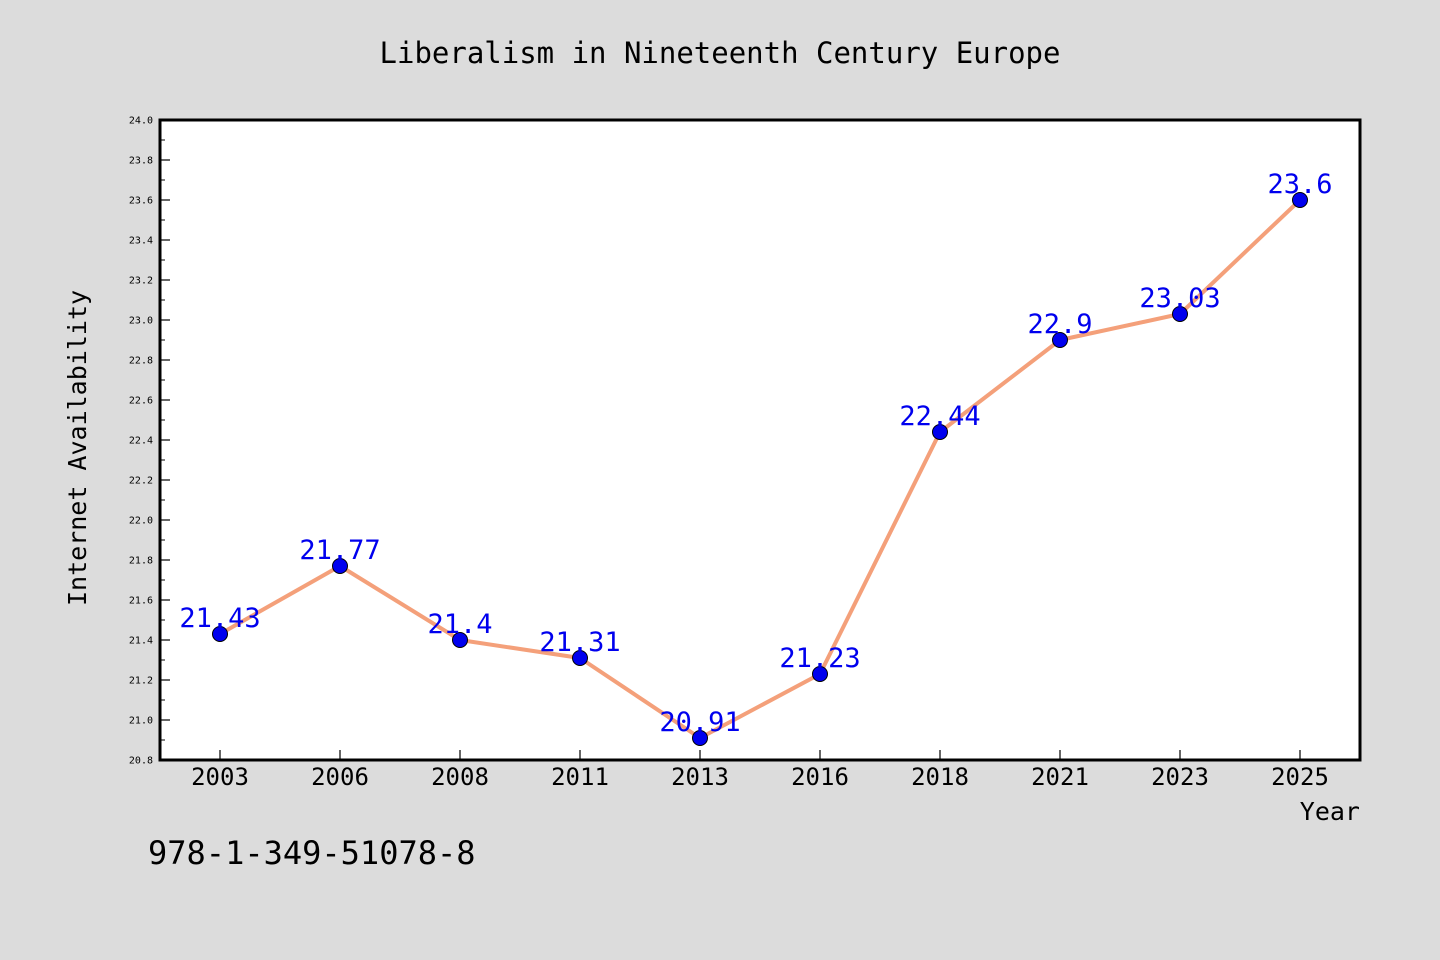  What do you see at coordinates (312, 853) in the screenshot?
I see `isbn-text: 978-1-349-51078-8` at bounding box center [312, 853].